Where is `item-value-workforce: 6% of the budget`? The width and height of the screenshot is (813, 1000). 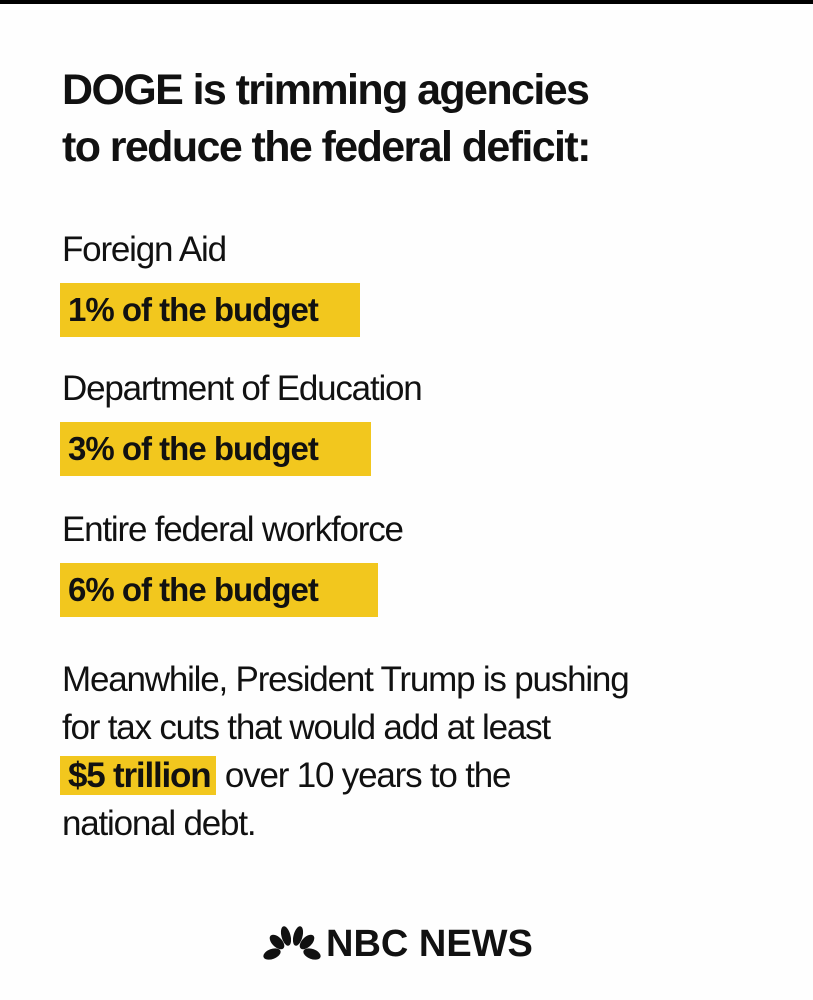 item-value-workforce: 6% of the budget is located at coordinates (219, 590).